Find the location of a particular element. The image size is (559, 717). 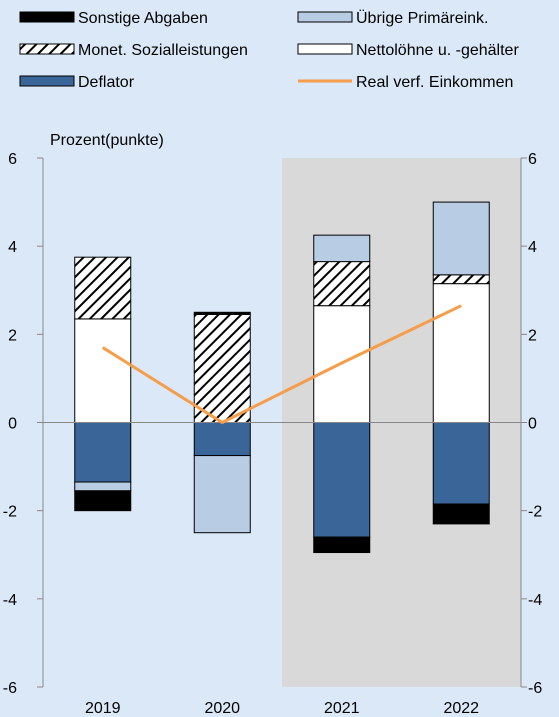

bar-monet_sozialleistungen-2019 is located at coordinates (103, 288).